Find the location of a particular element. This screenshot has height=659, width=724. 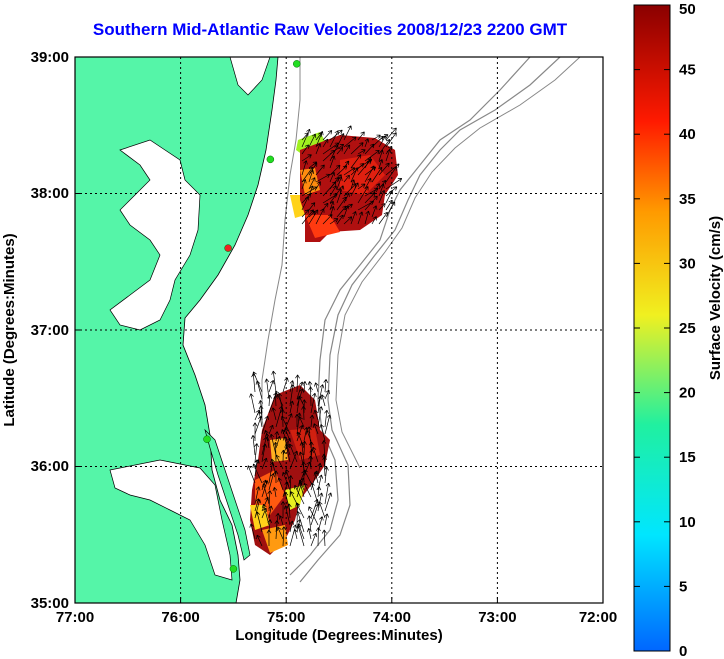

colorbar-tick-label: 45 is located at coordinates (687, 70).